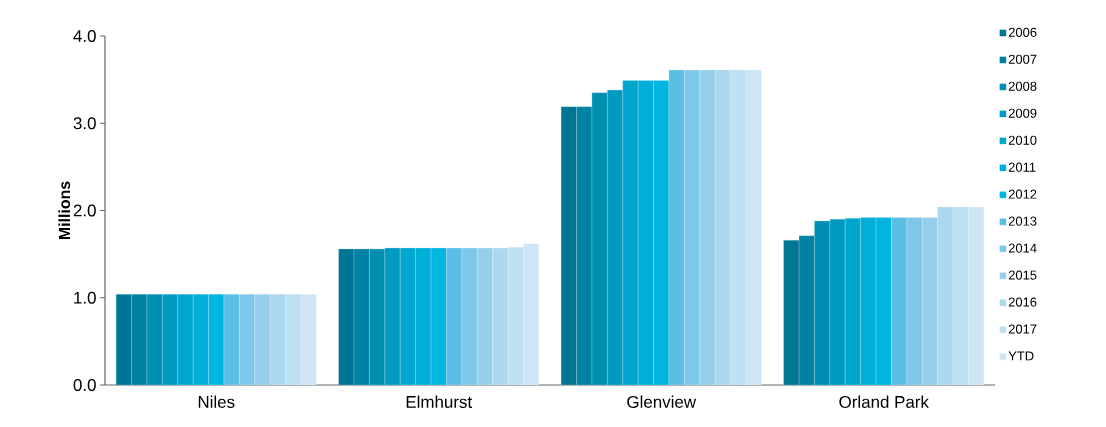 Image resolution: width=1106 pixels, height=427 pixels. What do you see at coordinates (84, 123) in the screenshot?
I see `y-tick-label: 3.0` at bounding box center [84, 123].